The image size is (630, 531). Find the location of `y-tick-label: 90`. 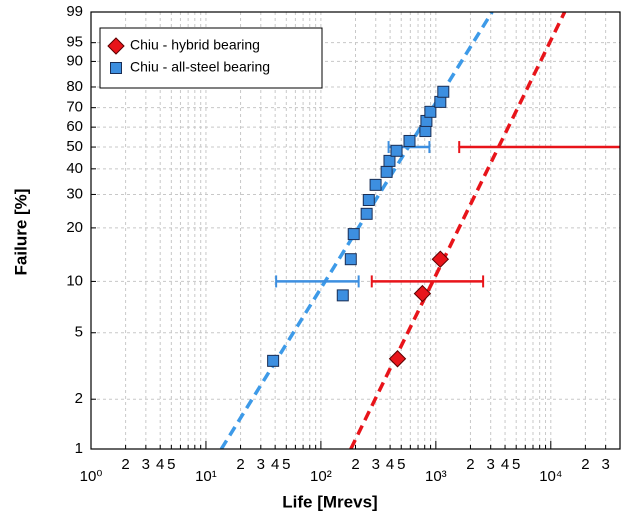

y-tick-label: 90 is located at coordinates (74, 60).